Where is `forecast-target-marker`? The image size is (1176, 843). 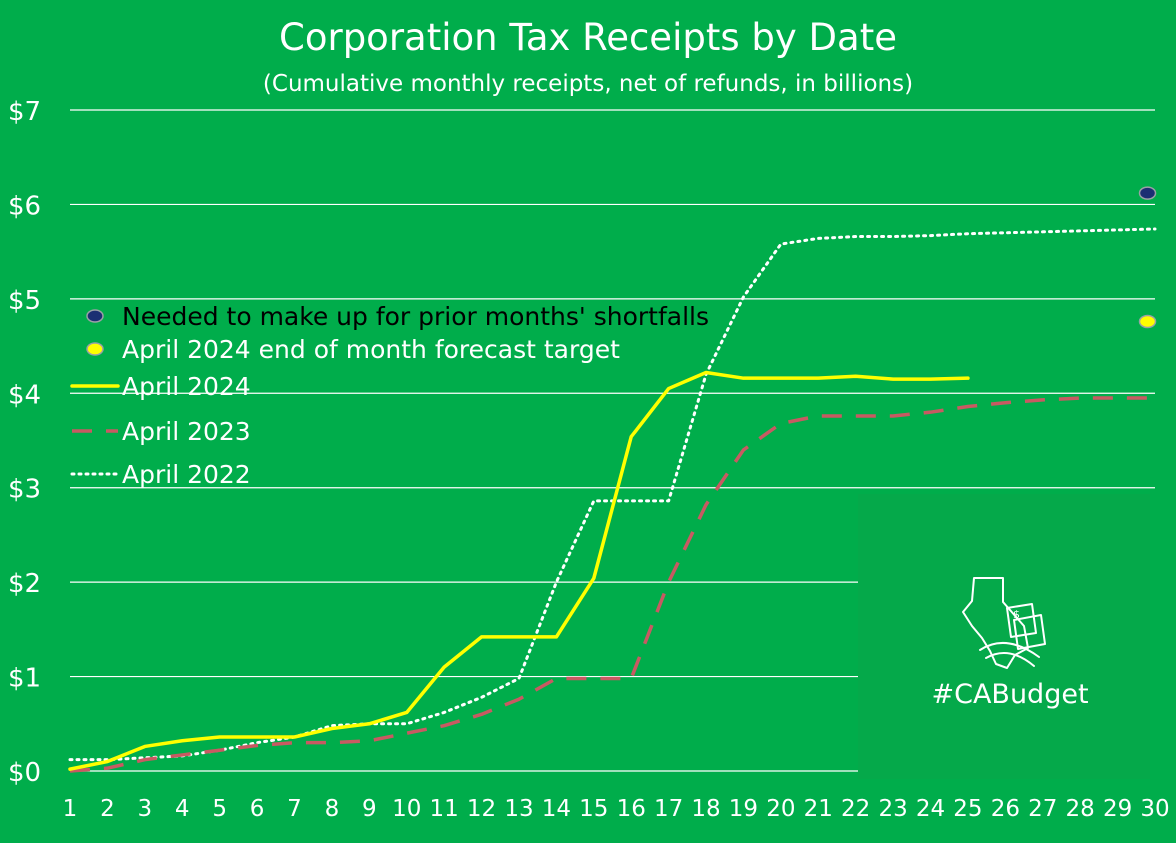
forecast-target-marker is located at coordinates (1147, 321).